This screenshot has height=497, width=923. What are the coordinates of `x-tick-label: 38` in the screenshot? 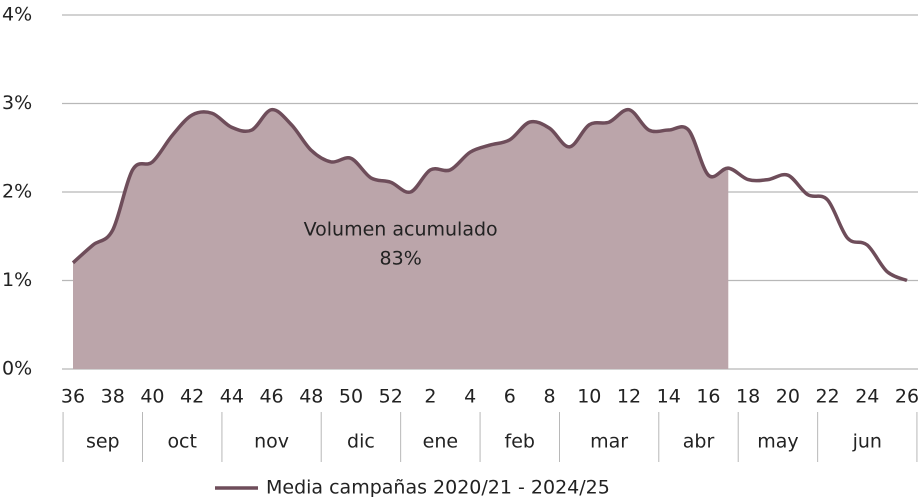 It's located at (113, 397).